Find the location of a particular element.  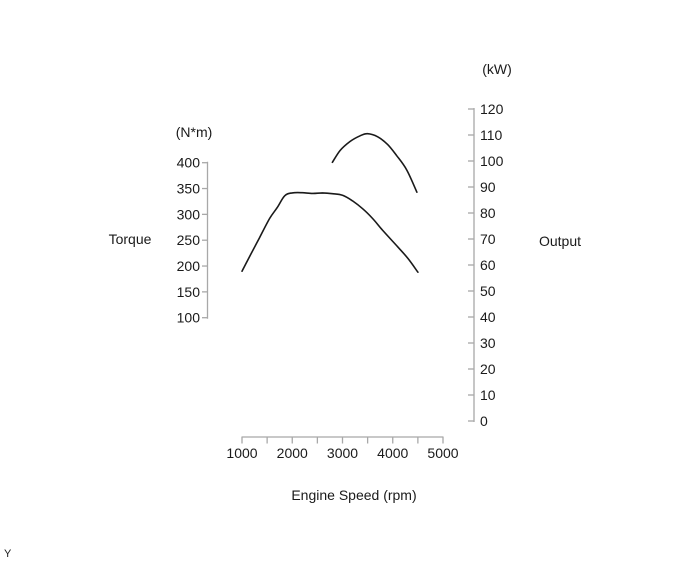

engine-speed-axis-tick-label: 5000 is located at coordinates (442, 453).